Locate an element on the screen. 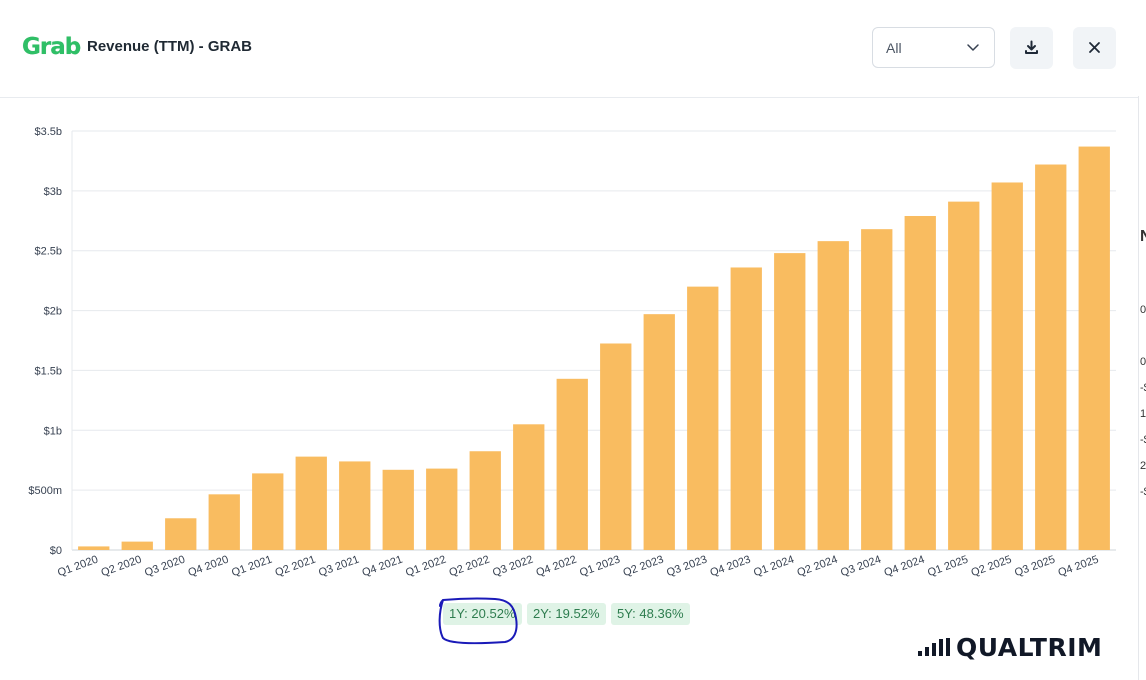 The height and width of the screenshot is (680, 1146). y-tick-label: $1.5b is located at coordinates (48, 371).